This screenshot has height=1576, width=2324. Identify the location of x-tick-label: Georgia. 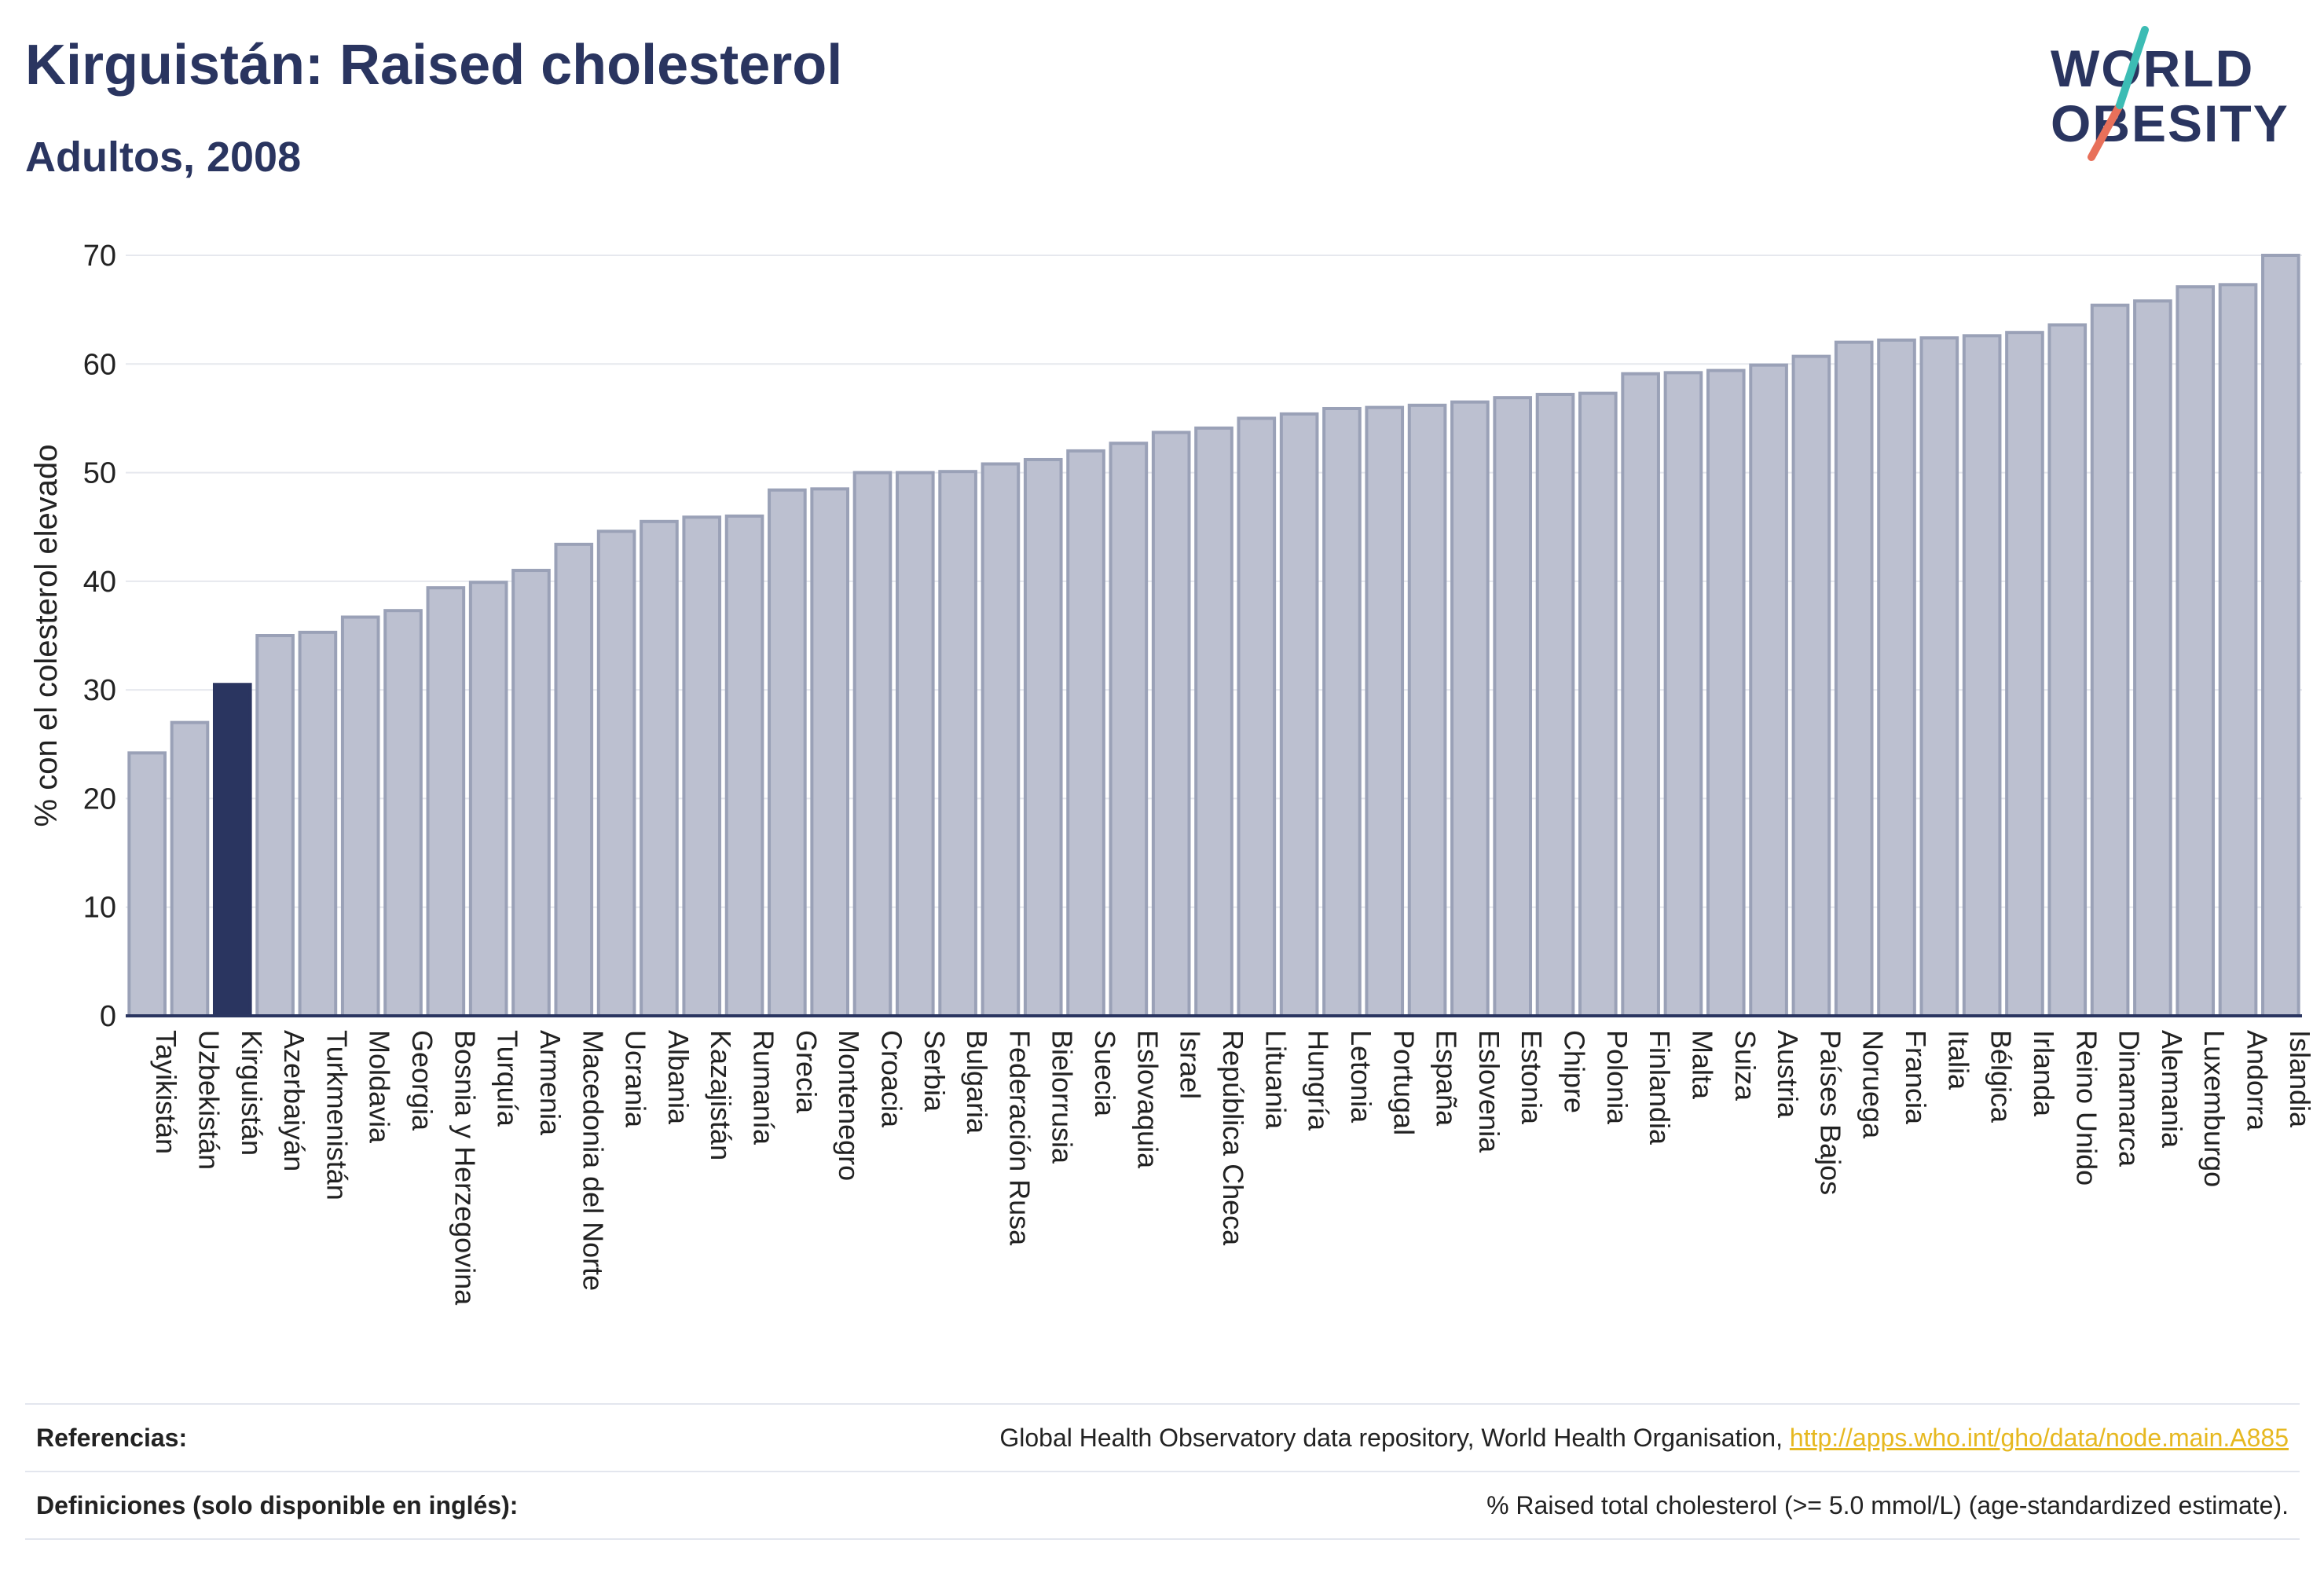
(422, 1080).